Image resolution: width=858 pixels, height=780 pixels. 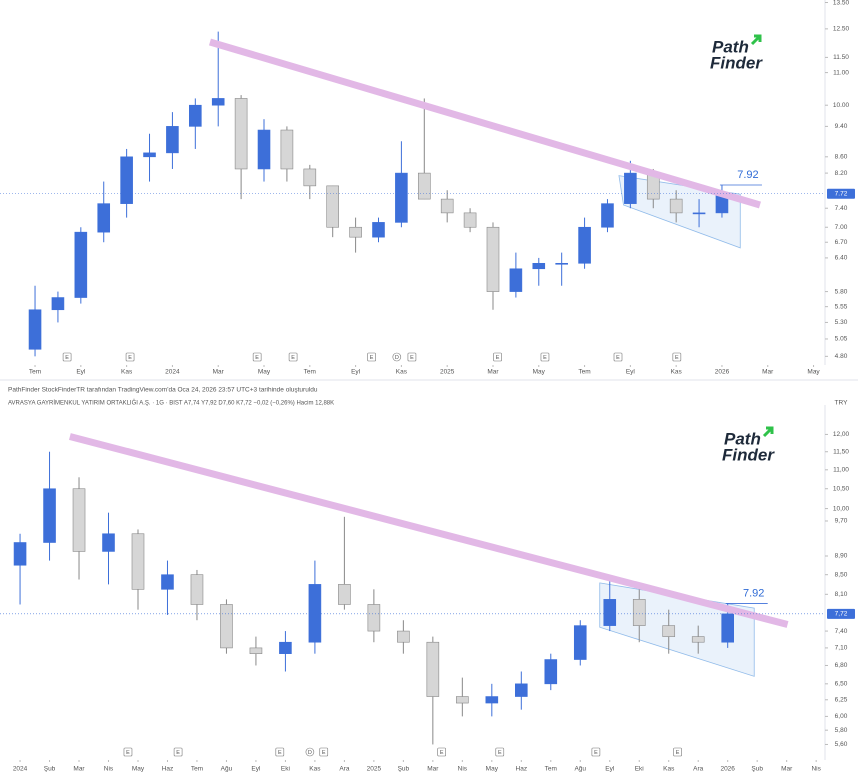 I want to click on x-tick-label: 2026, so click(x=722, y=372).